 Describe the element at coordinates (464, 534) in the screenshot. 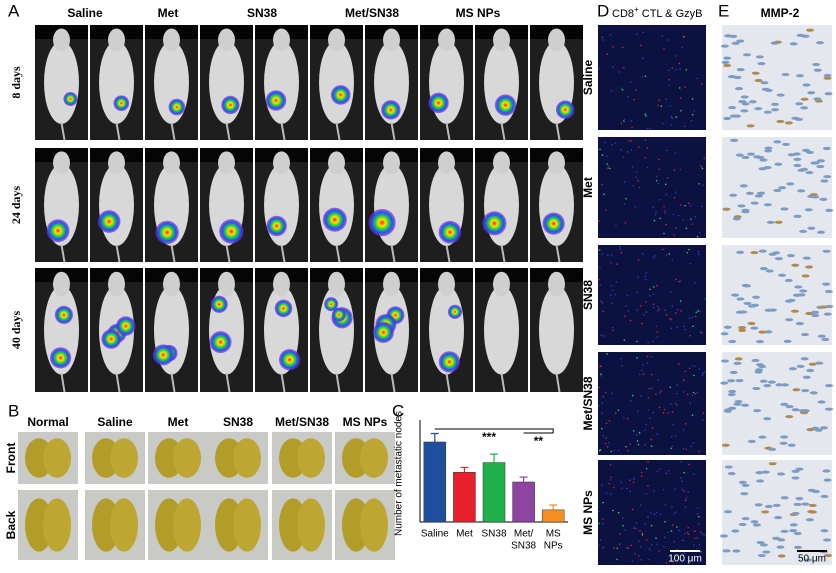

I see `x-tick-label: Met` at that location.